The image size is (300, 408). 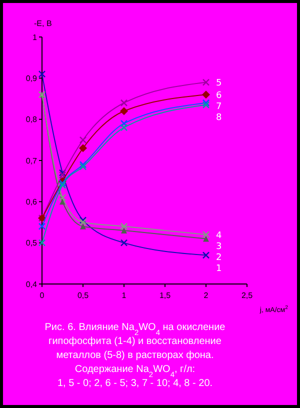 I want to click on series-label: 6, so click(x=219, y=95).